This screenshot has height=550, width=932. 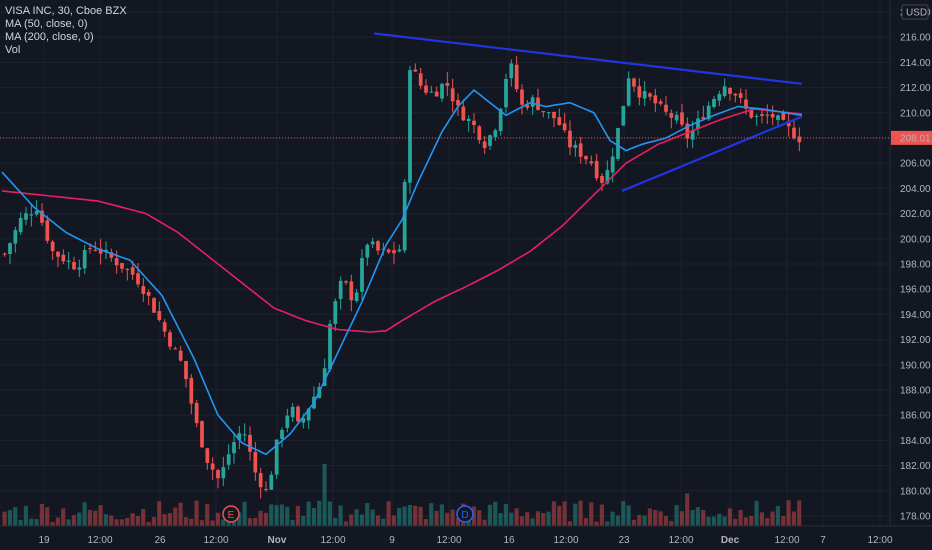 I want to click on dividend-marker: D, so click(x=465, y=514).